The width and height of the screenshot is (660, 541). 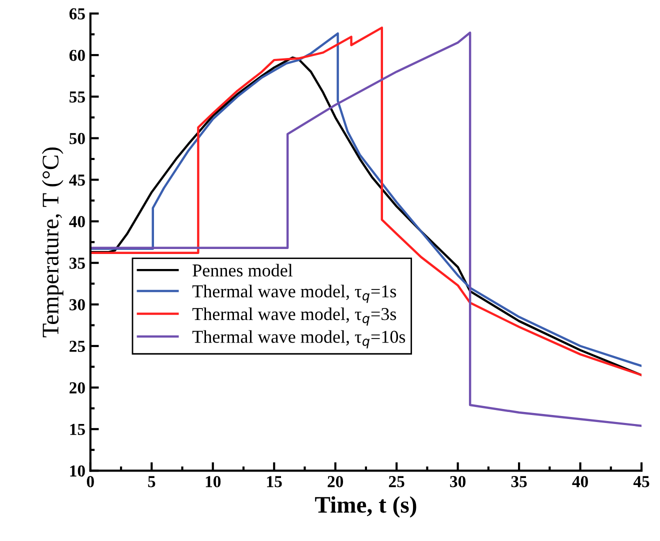 What do you see at coordinates (77, 14) in the screenshot?
I see `y-tick-label: 65` at bounding box center [77, 14].